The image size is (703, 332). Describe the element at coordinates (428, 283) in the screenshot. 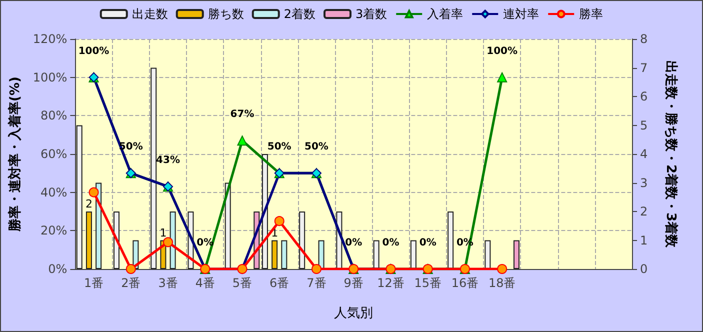

I see `x-tick-label: 15番` at that location.